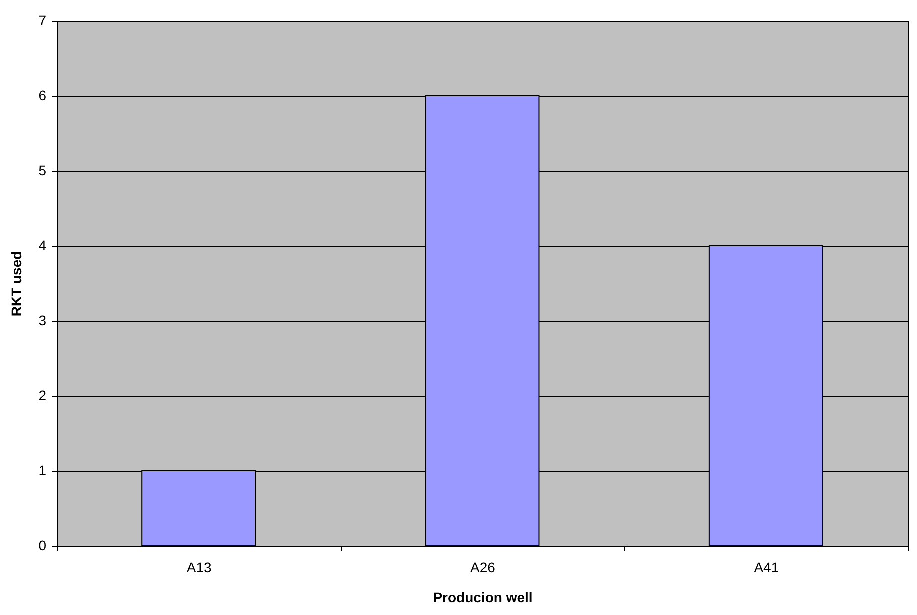 The height and width of the screenshot is (615, 917). I want to click on y-tick-label: 4, so click(42, 246).